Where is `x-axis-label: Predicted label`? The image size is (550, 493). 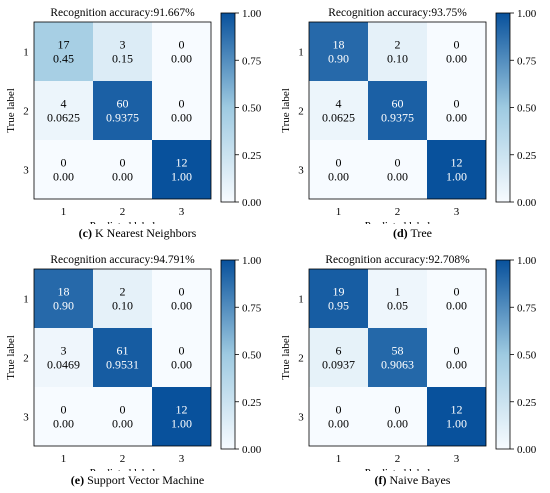
x-axis-label: Predicted label is located at coordinates (398, 222).